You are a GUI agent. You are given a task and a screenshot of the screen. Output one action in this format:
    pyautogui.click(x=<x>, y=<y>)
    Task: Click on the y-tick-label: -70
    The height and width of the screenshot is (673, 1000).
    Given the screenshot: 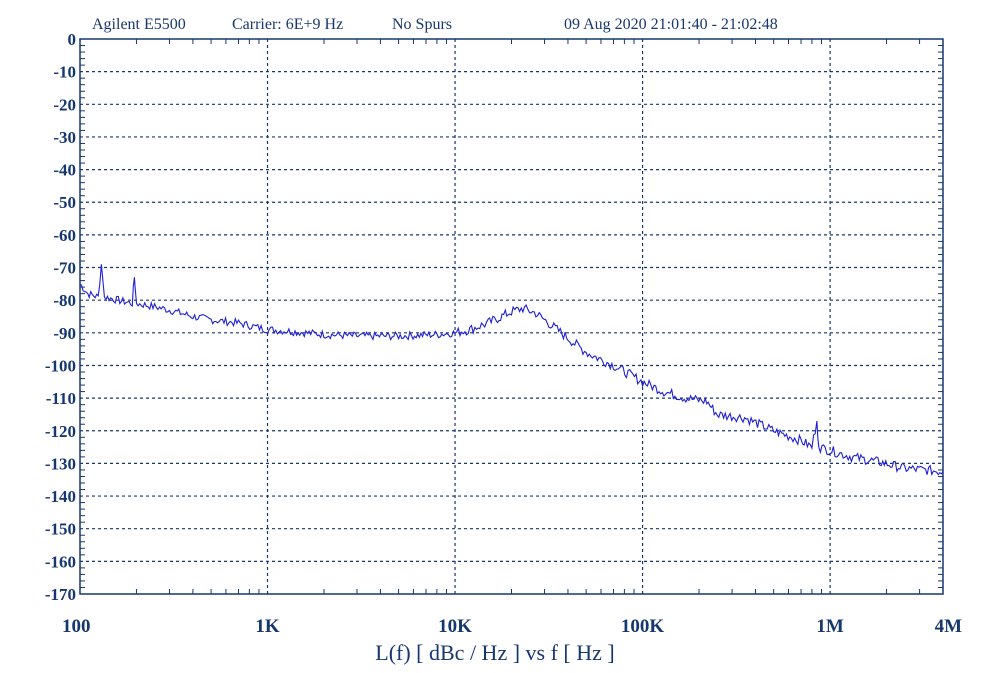 What is the action you would take?
    pyautogui.click(x=64, y=268)
    